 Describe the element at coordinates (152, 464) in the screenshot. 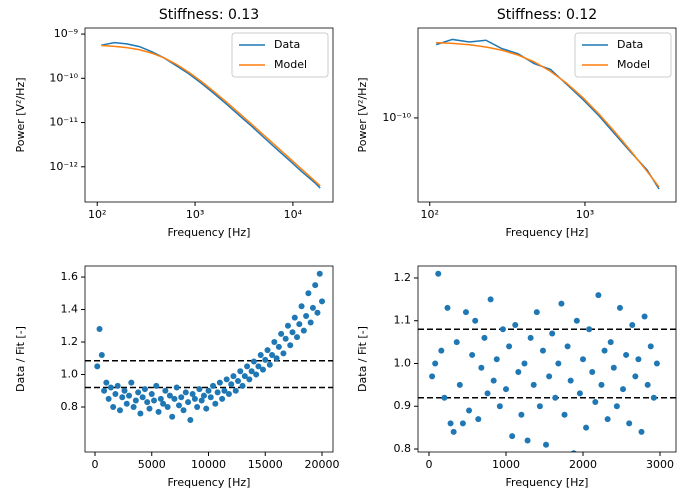

I see `x-tick-label: 5000` at that location.